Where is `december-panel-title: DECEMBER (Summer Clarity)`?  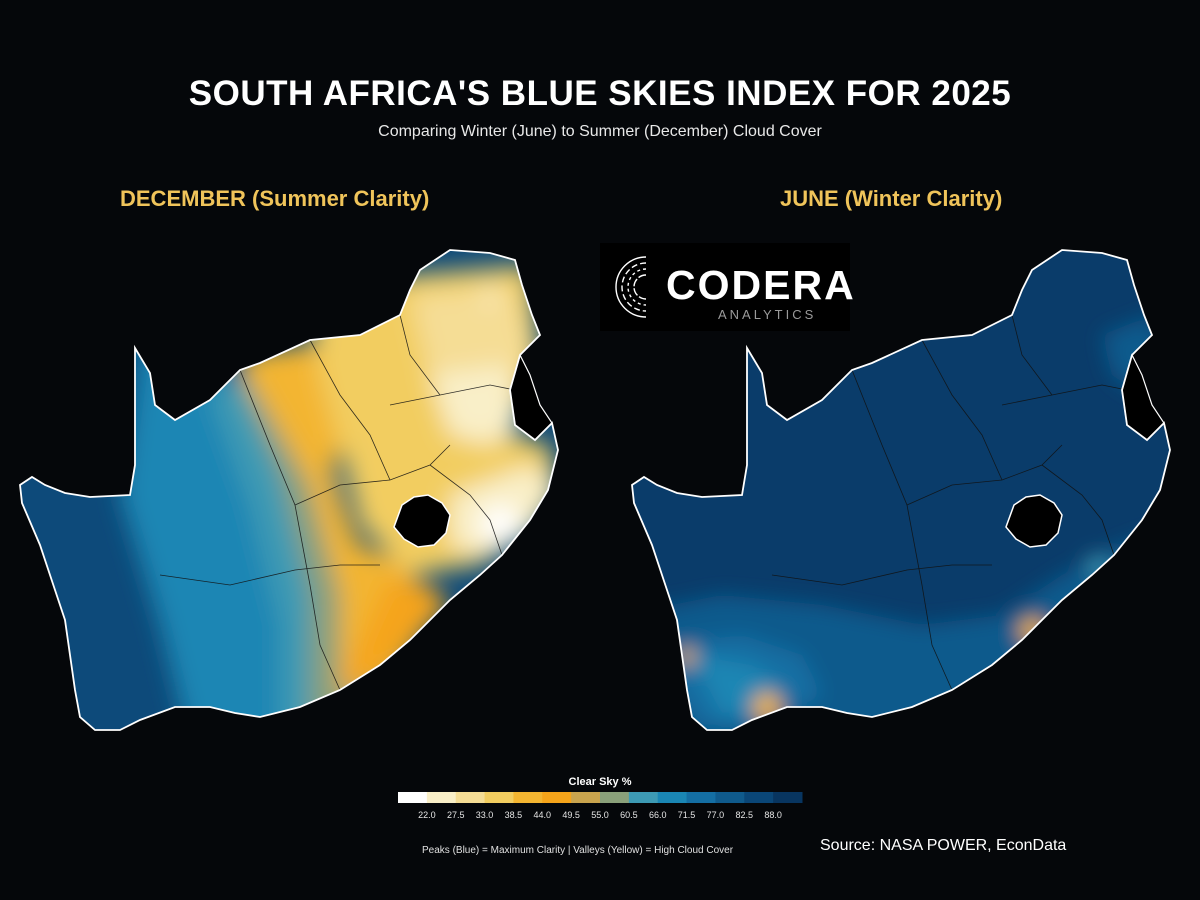 december-panel-title: DECEMBER (Summer Clarity) is located at coordinates (275, 198).